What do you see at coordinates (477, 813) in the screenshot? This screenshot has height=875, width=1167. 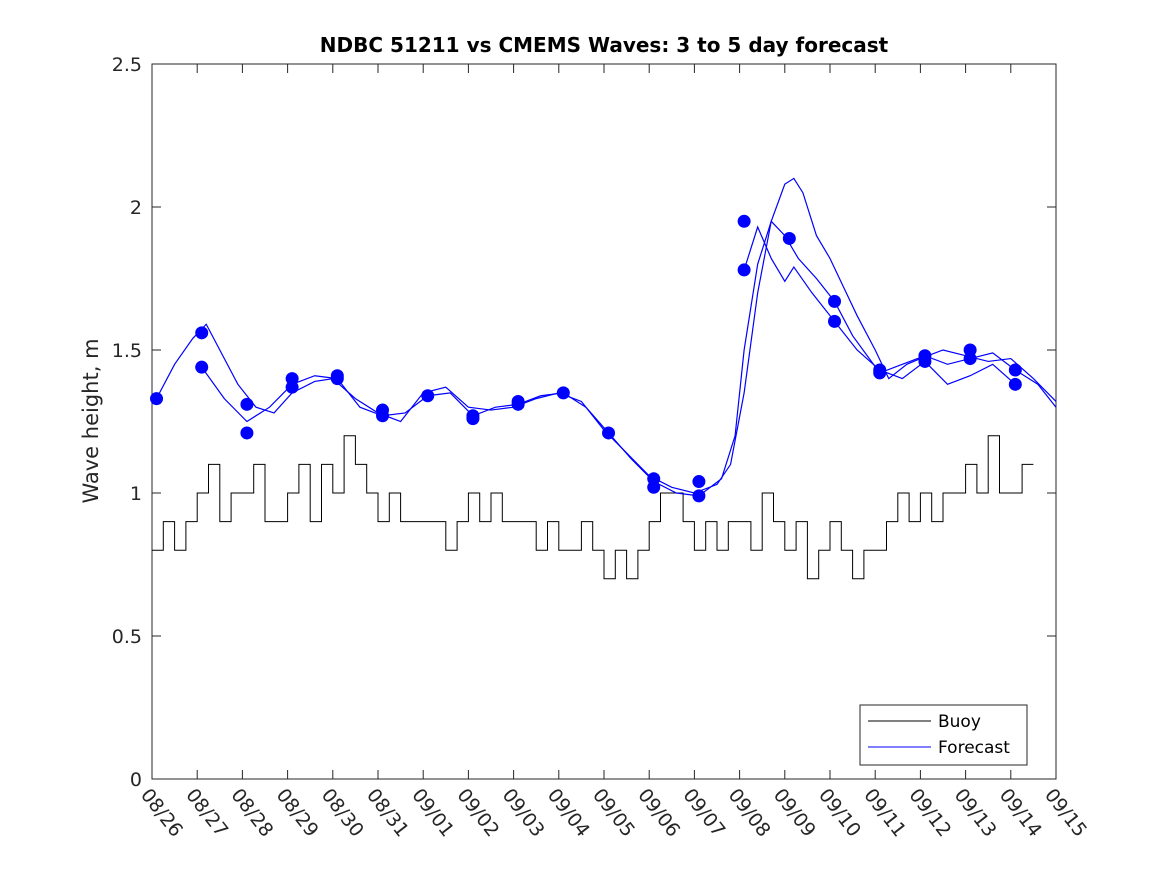 I see `x-tick-label: 09/02` at bounding box center [477, 813].